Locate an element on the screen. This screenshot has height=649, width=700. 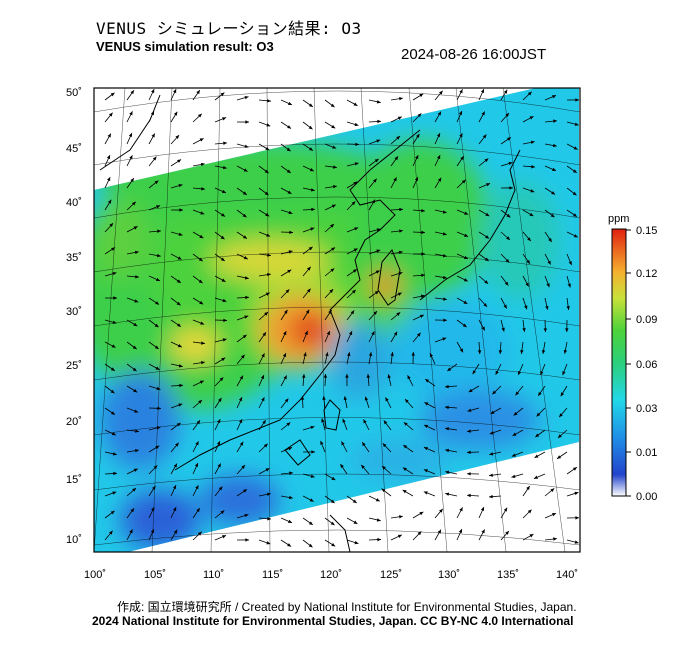
colorbar: ppm 0.15 0.12 0.09 0.06 0.03 0.01 0.00 is located at coordinates (632, 358).